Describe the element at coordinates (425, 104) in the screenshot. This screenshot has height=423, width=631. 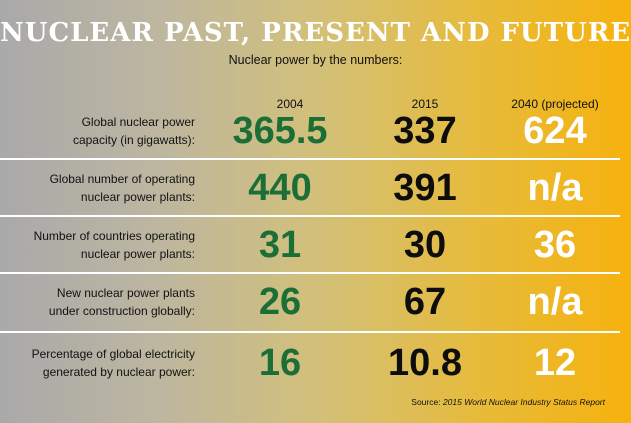
I see `column-header-2015: 2015` at that location.